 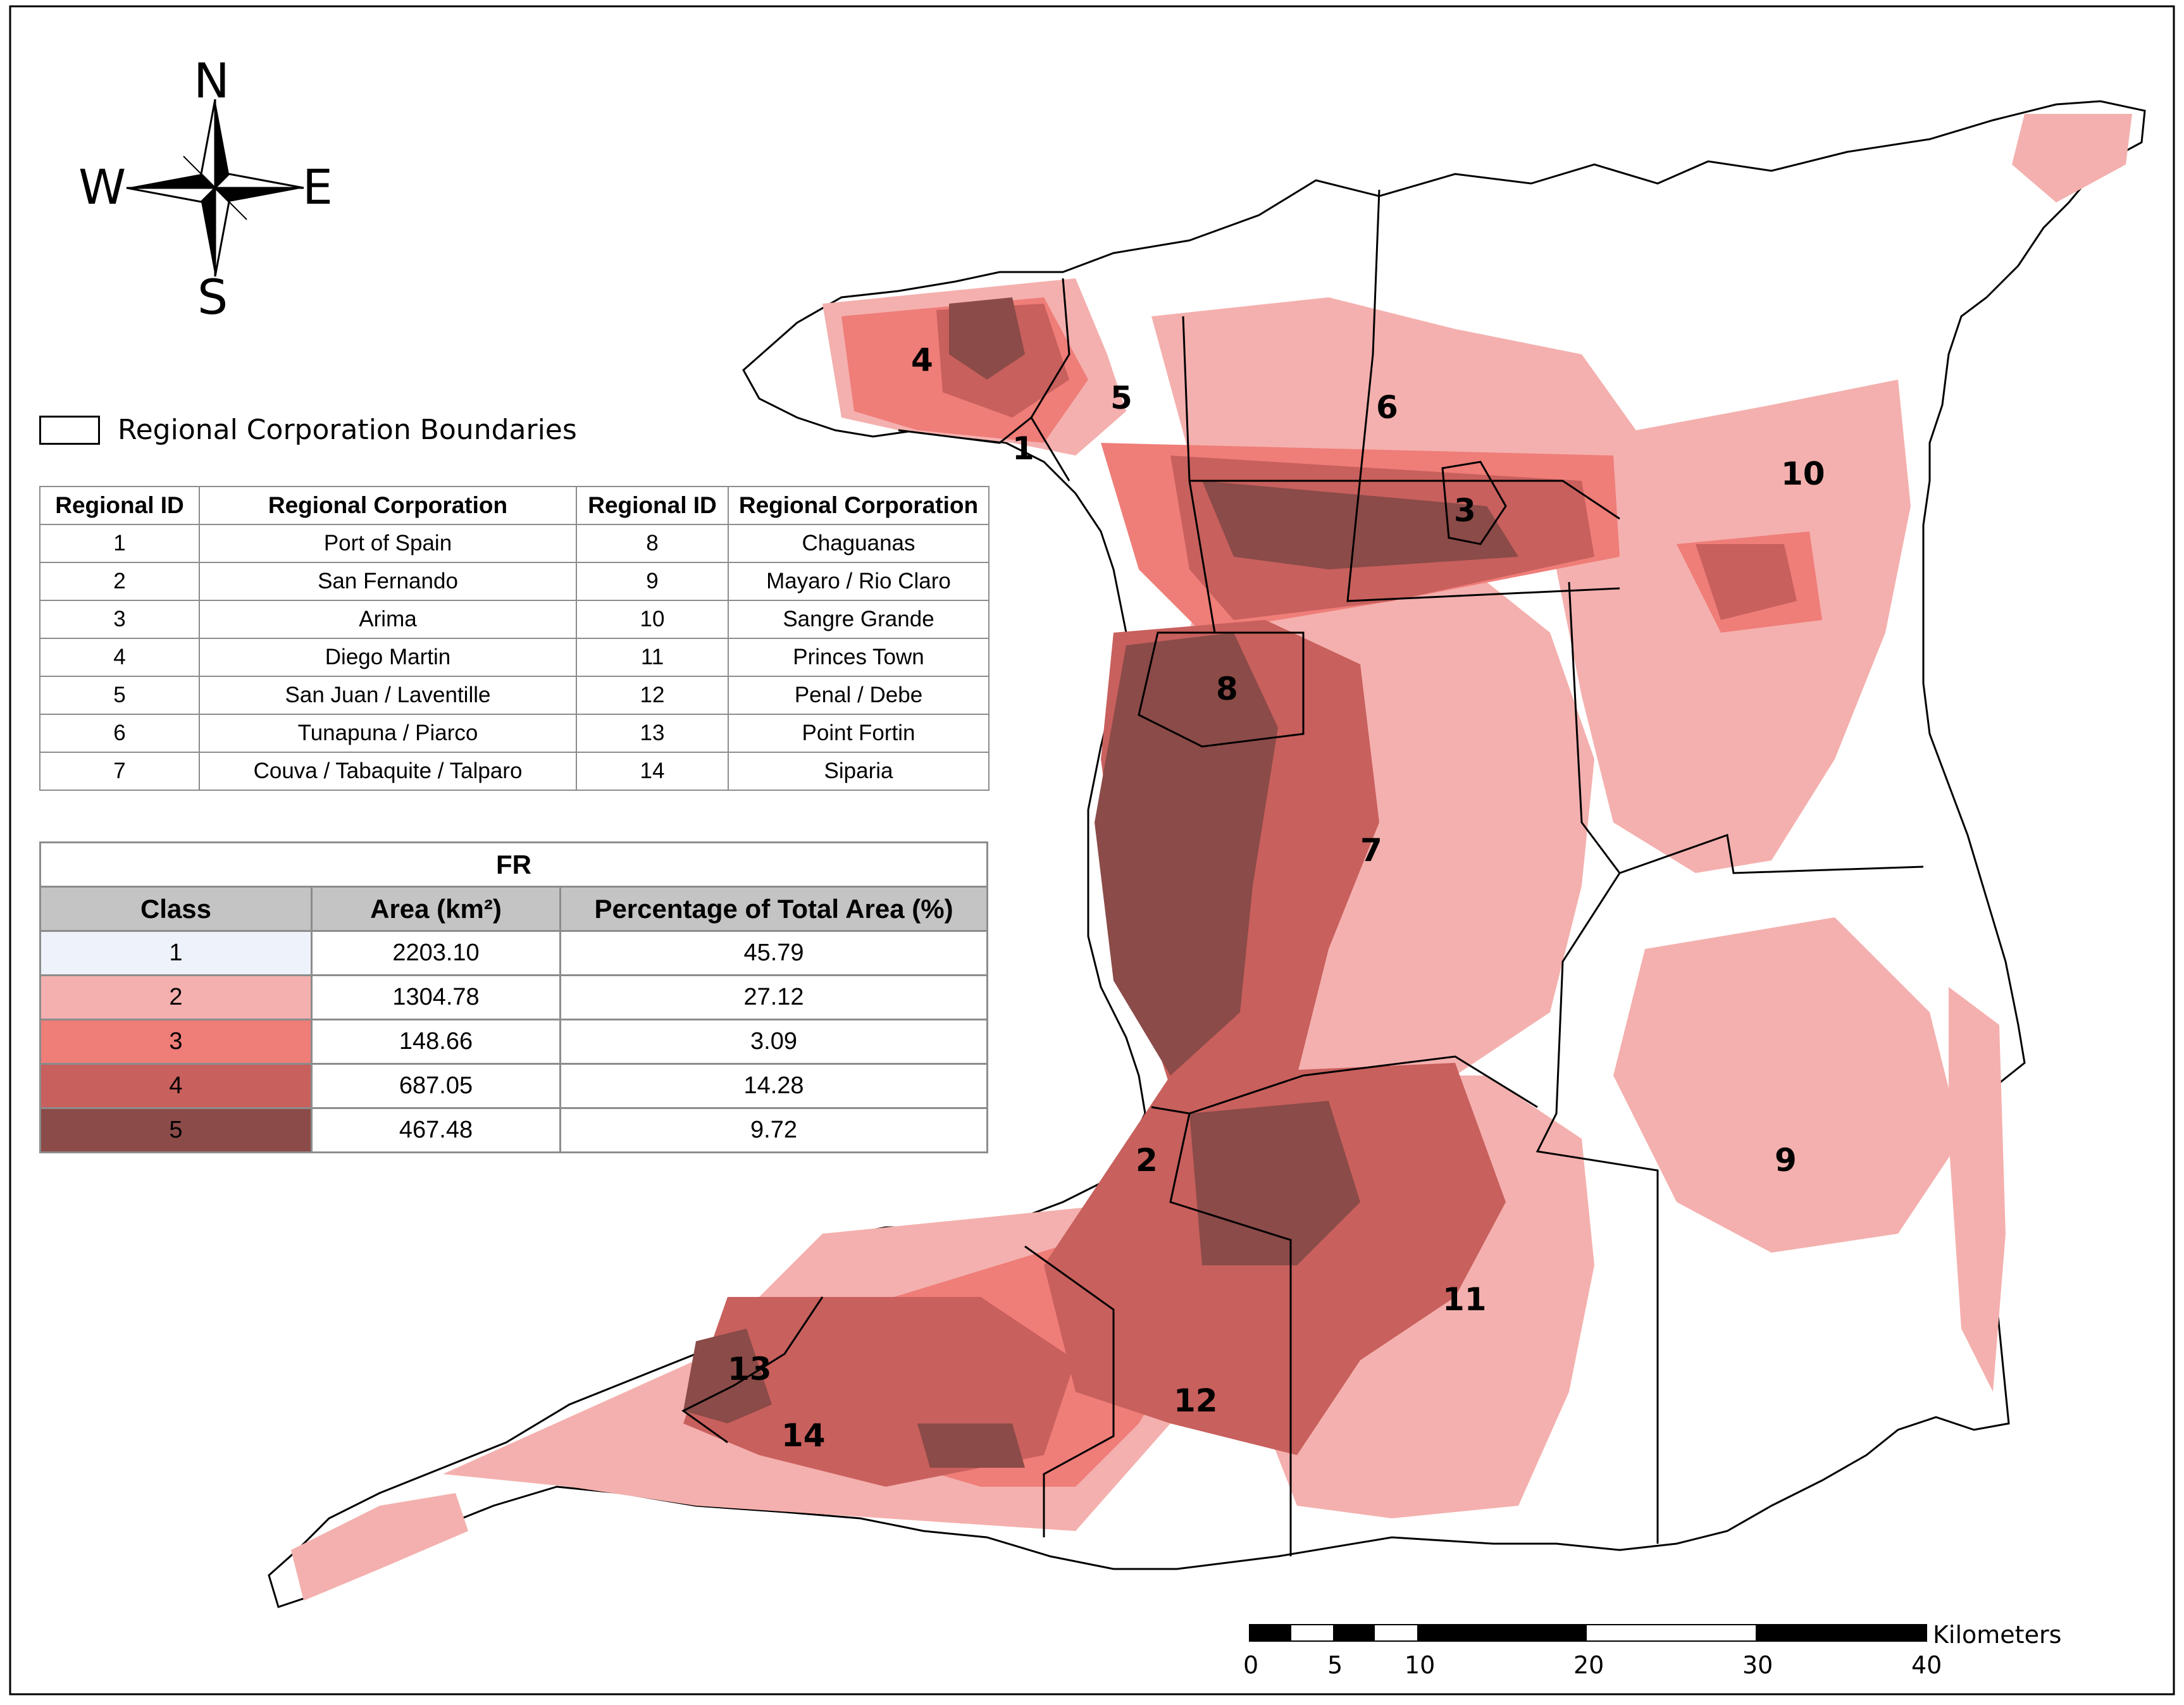 I want to click on fr-table-row: 1 2203.10 45.79, so click(x=513, y=953).